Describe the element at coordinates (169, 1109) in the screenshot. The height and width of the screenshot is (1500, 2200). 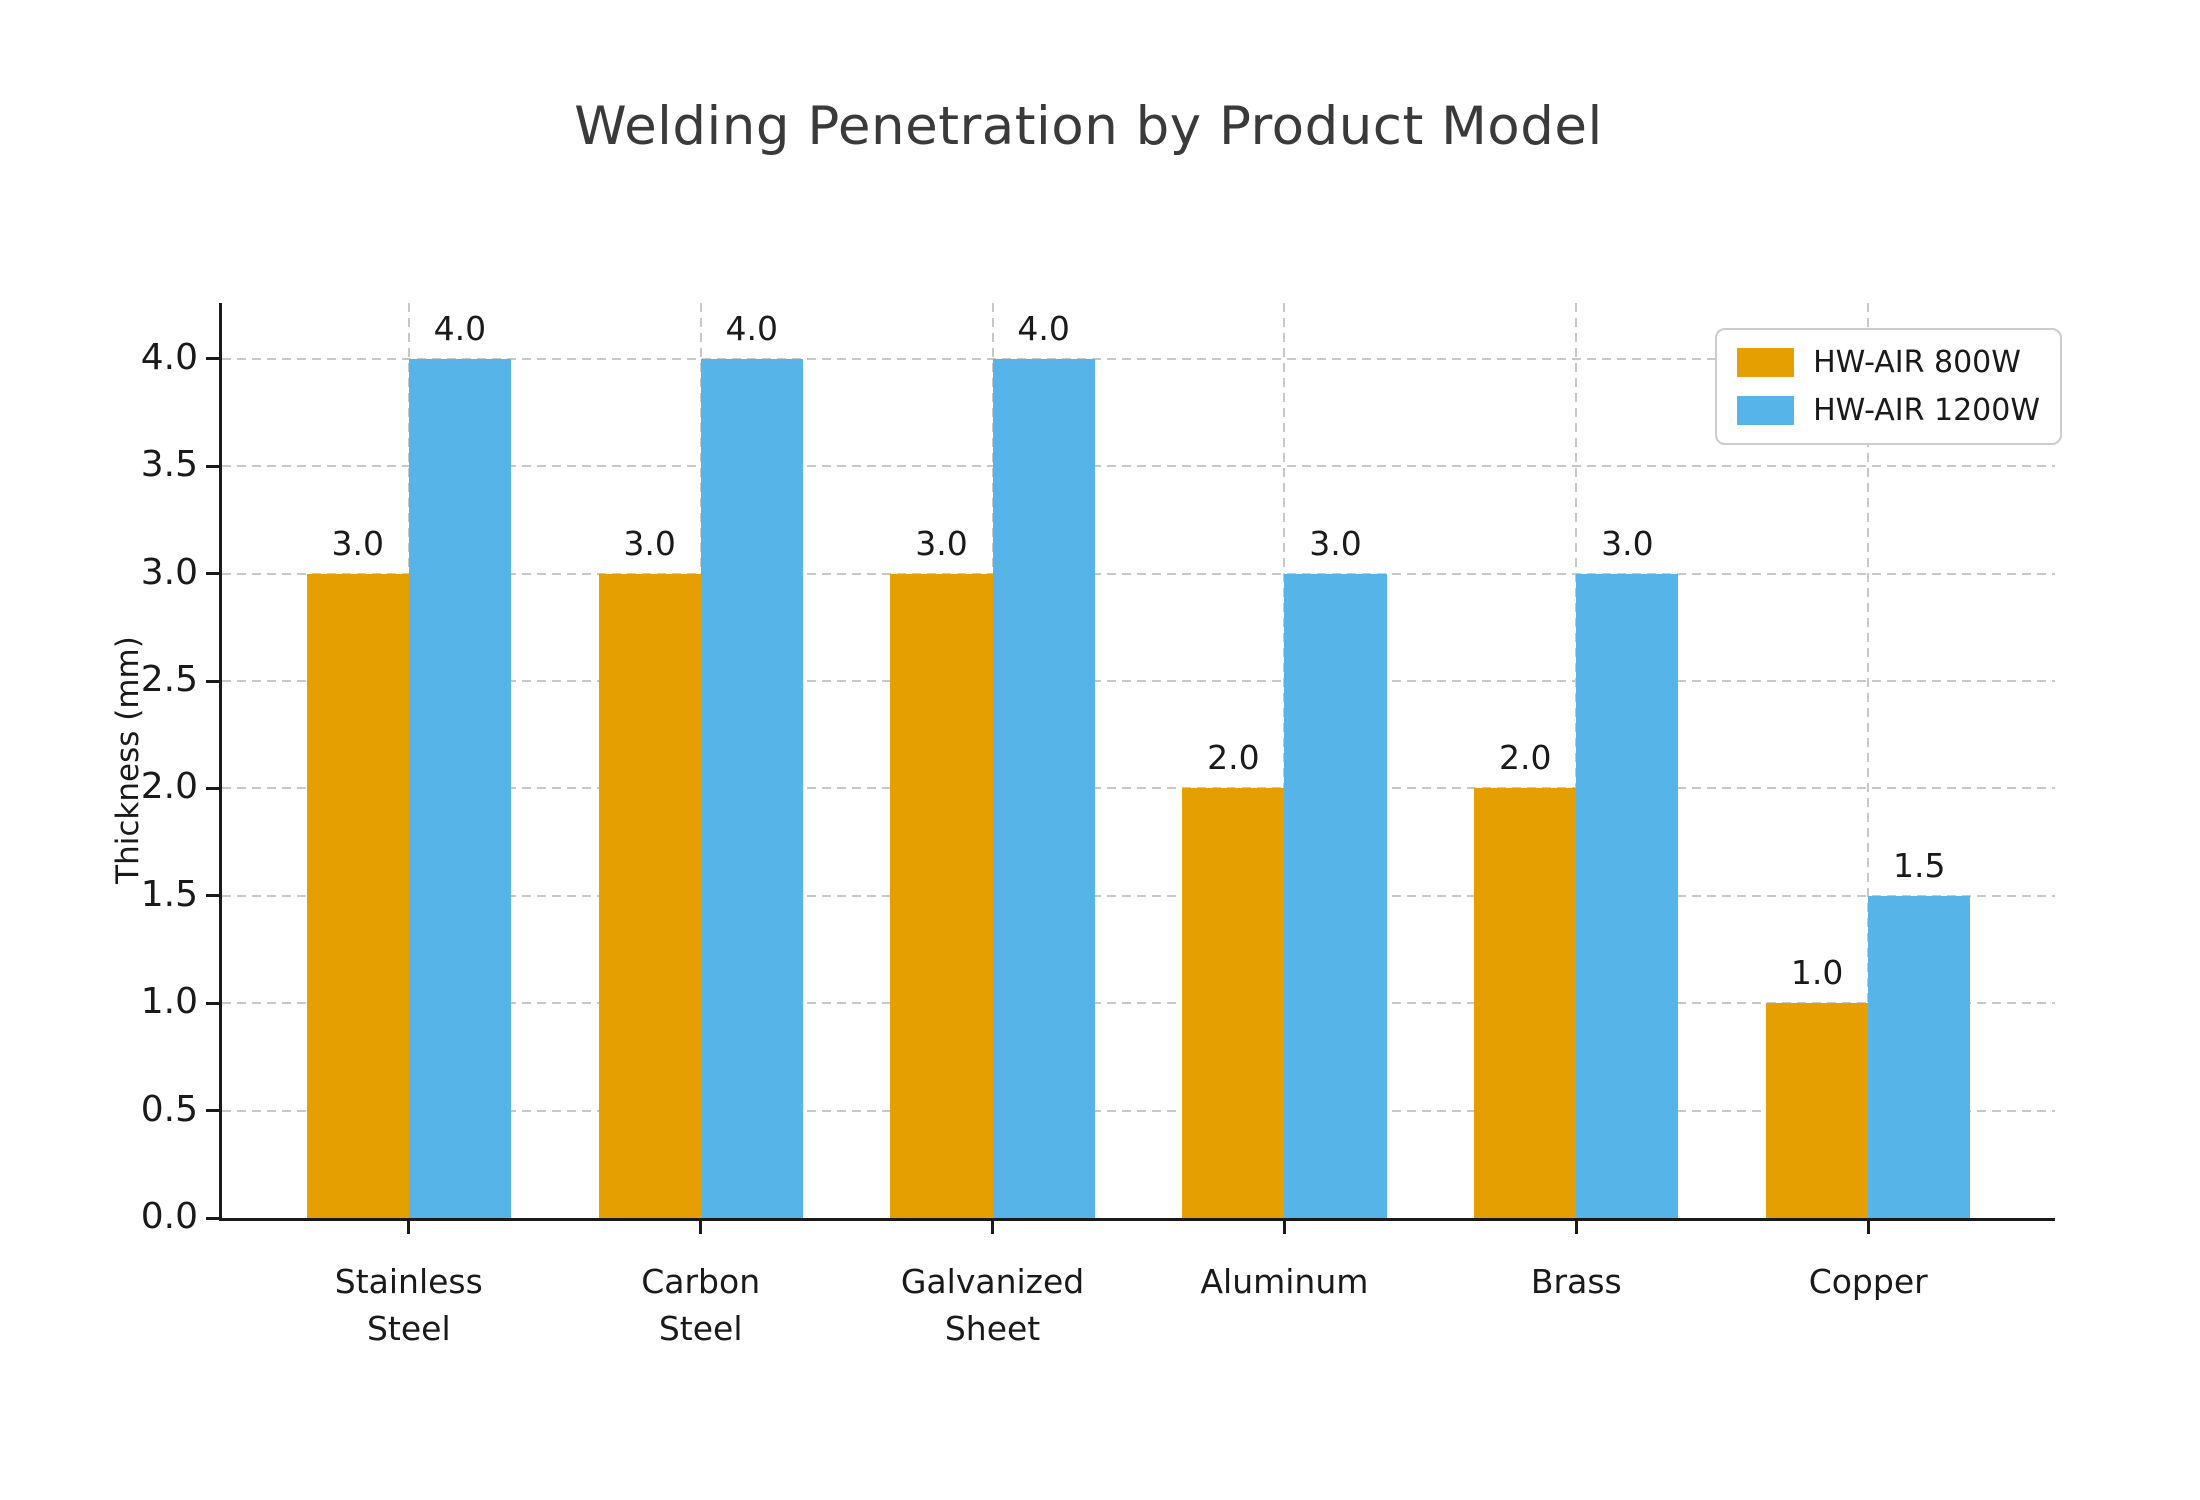
I see `y-tick-label: 0.5` at that location.